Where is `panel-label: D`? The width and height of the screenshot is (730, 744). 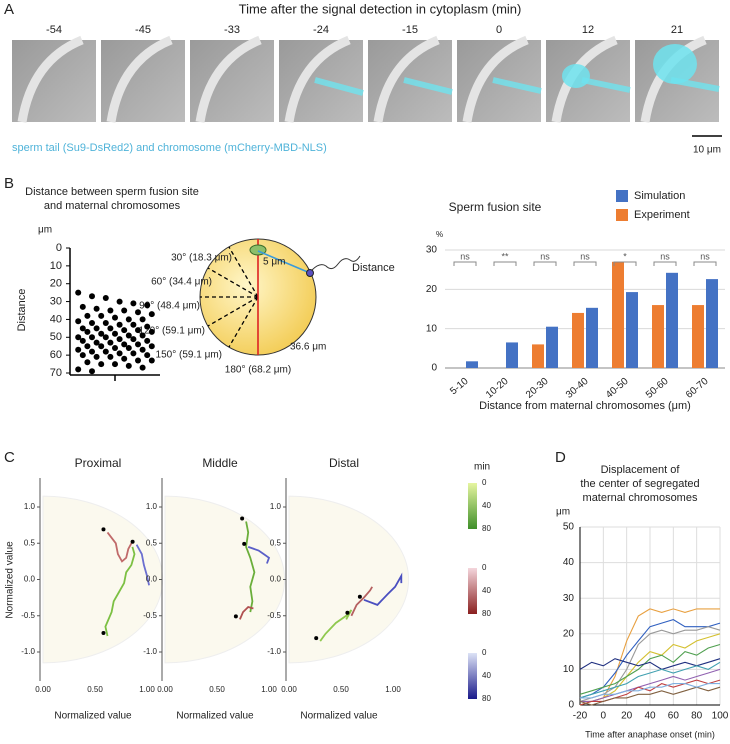 panel-label: D is located at coordinates (560, 457).